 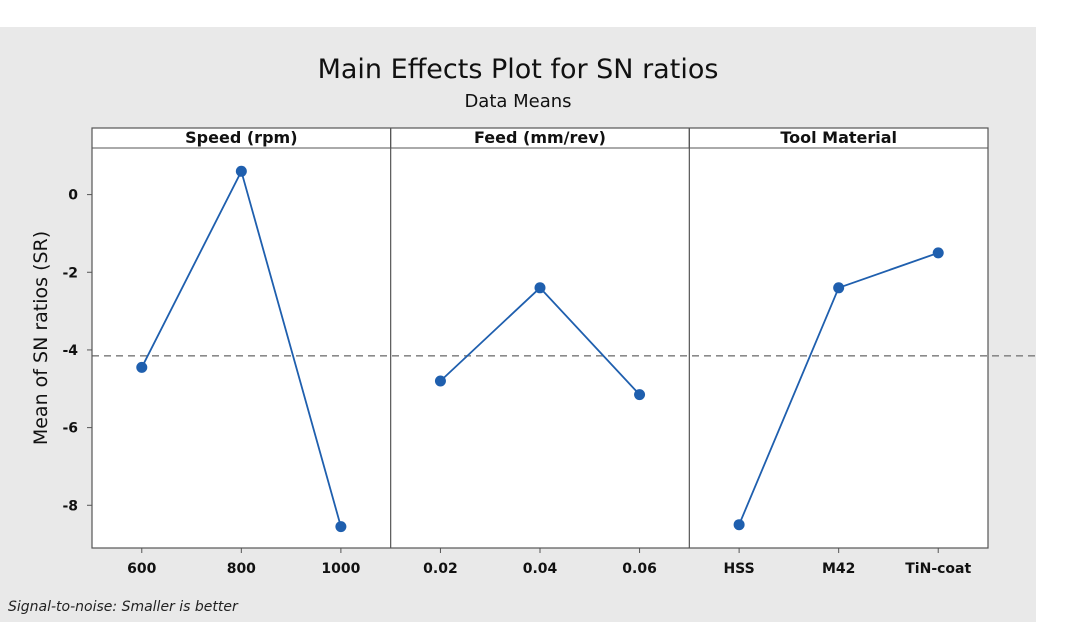 I want to click on chart-title: Main Effects Plot for SN ratios, so click(x=518, y=69).